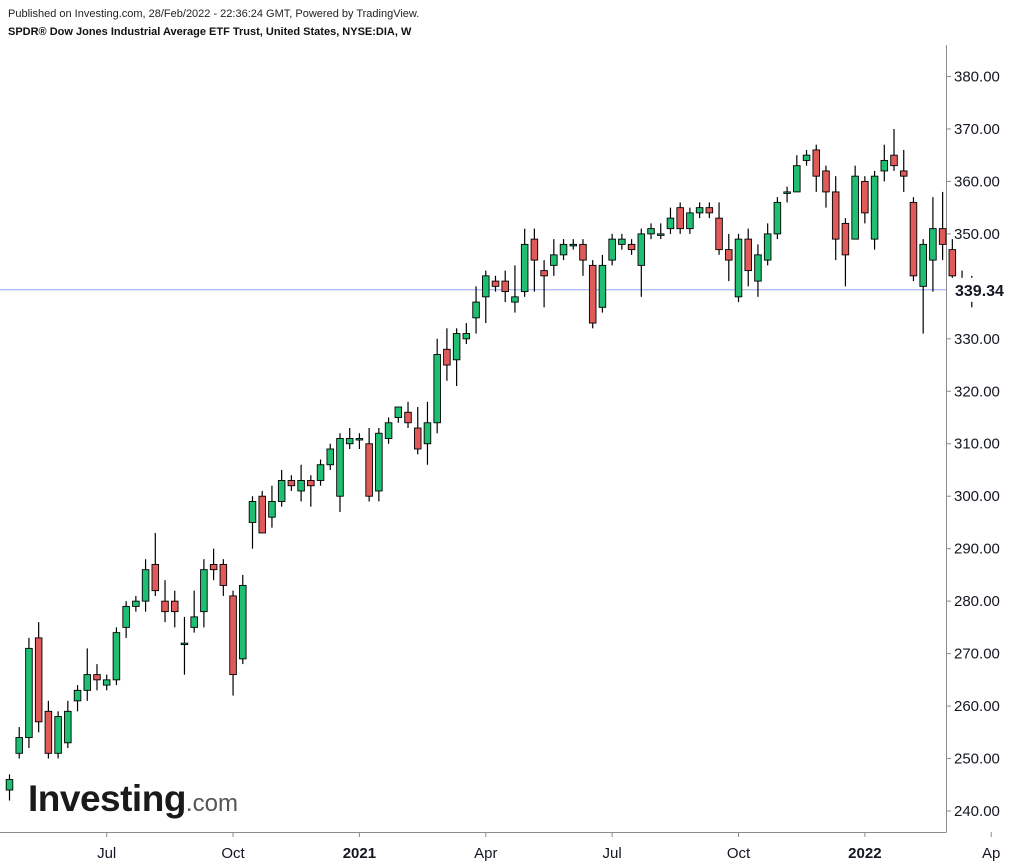 This screenshot has width=1024, height=868. What do you see at coordinates (359, 853) in the screenshot?
I see `x-tick-label: 2021` at bounding box center [359, 853].